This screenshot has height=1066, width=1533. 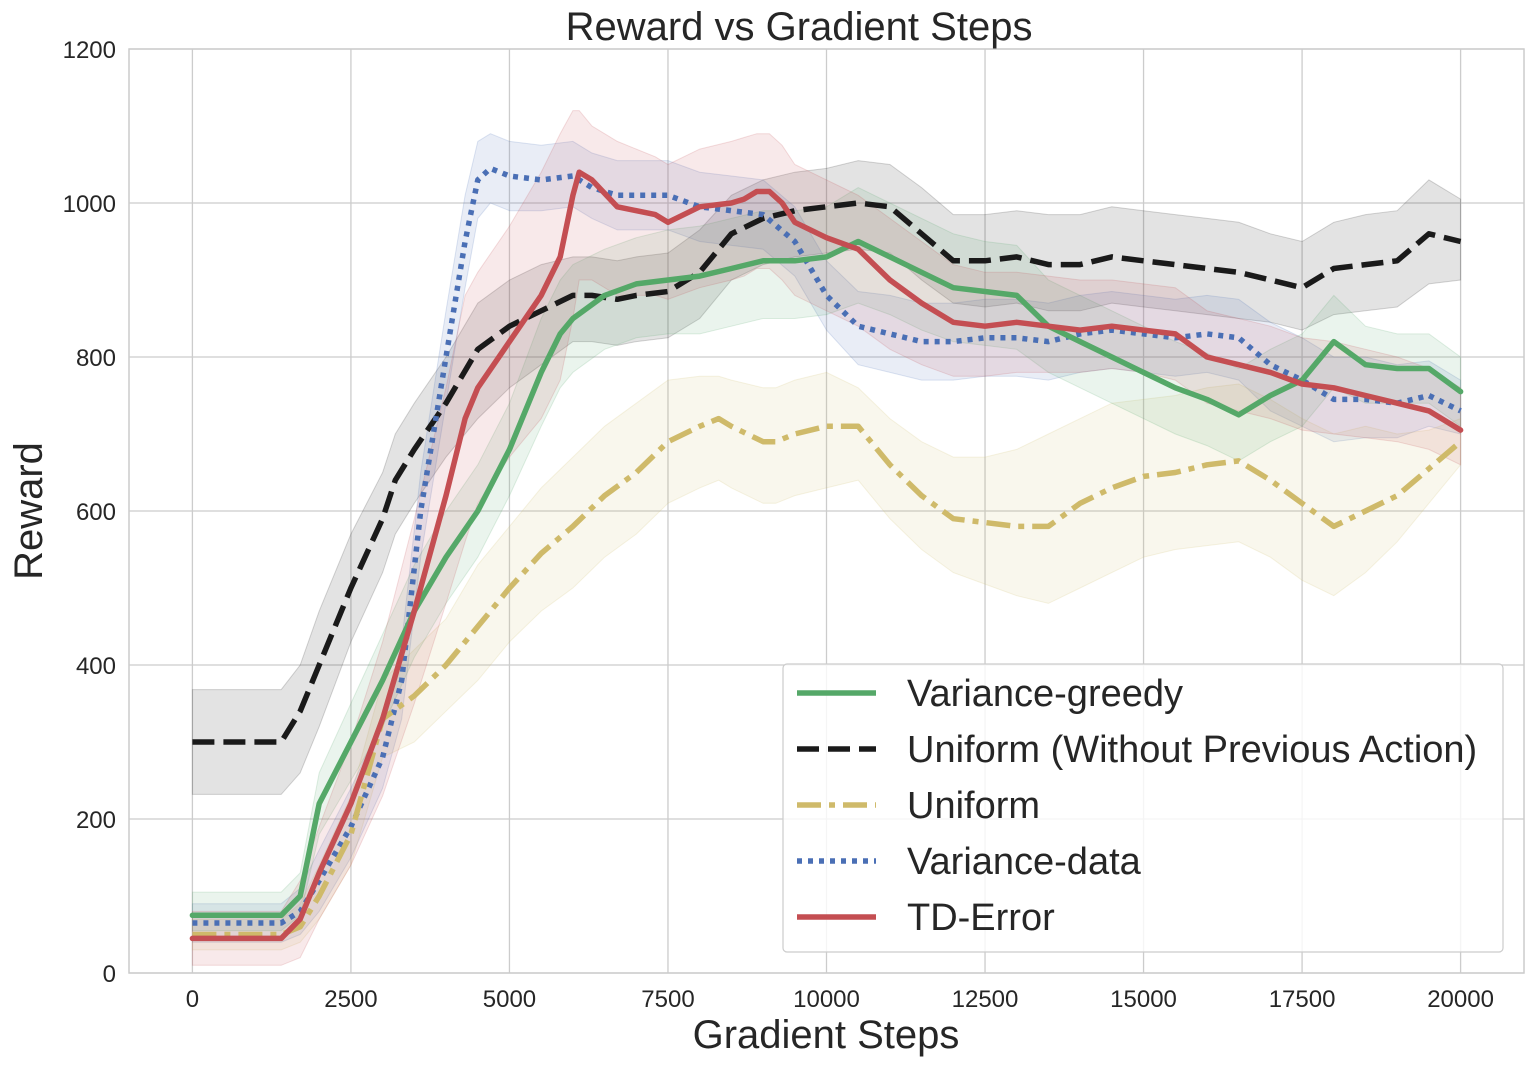 What do you see at coordinates (192, 999) in the screenshot?
I see `x-tick-label: 0` at bounding box center [192, 999].